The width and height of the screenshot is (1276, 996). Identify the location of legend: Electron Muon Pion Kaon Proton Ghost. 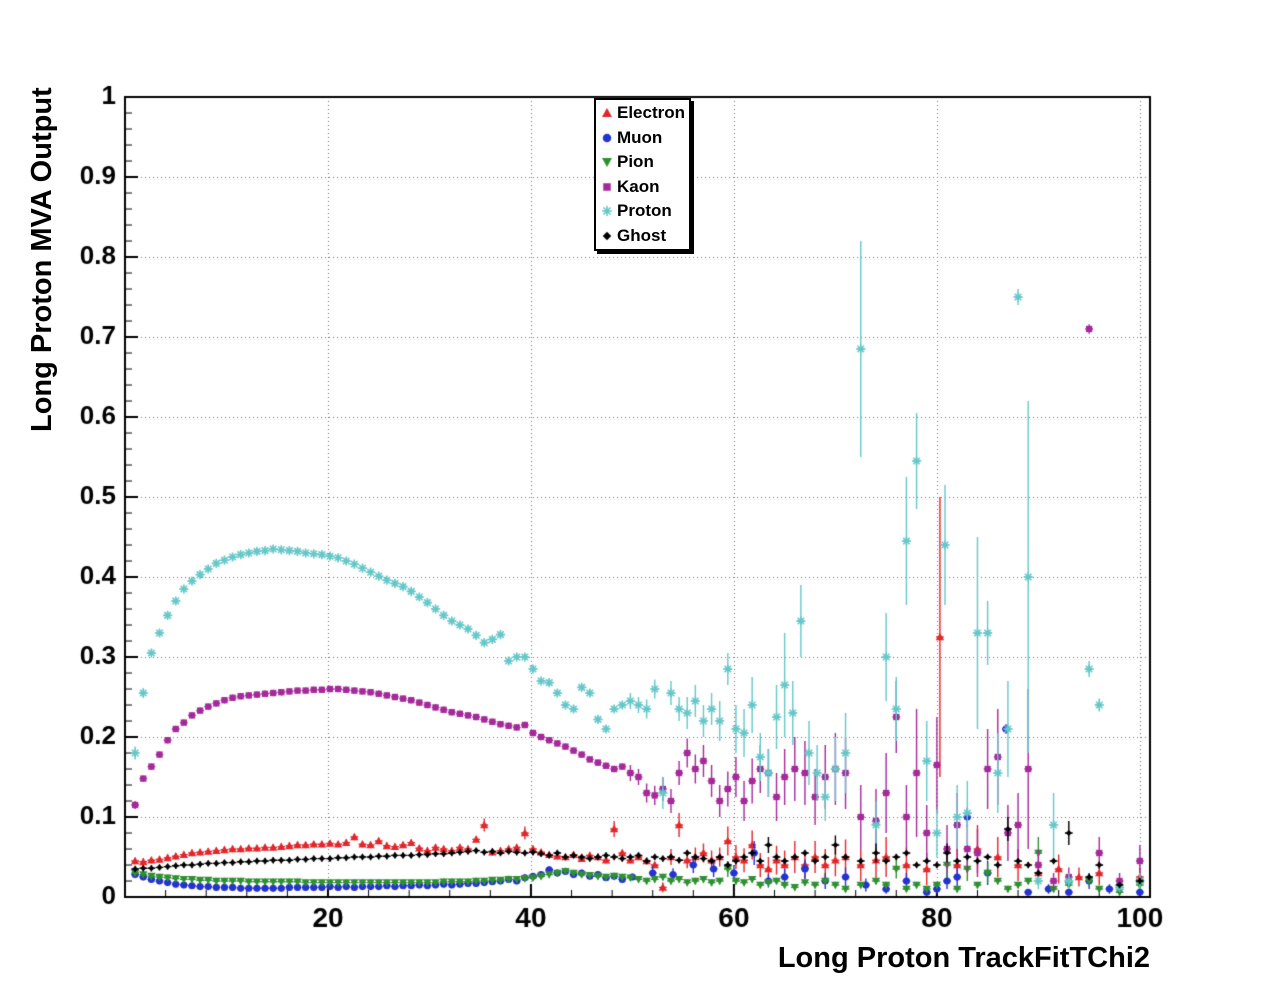
(642, 174).